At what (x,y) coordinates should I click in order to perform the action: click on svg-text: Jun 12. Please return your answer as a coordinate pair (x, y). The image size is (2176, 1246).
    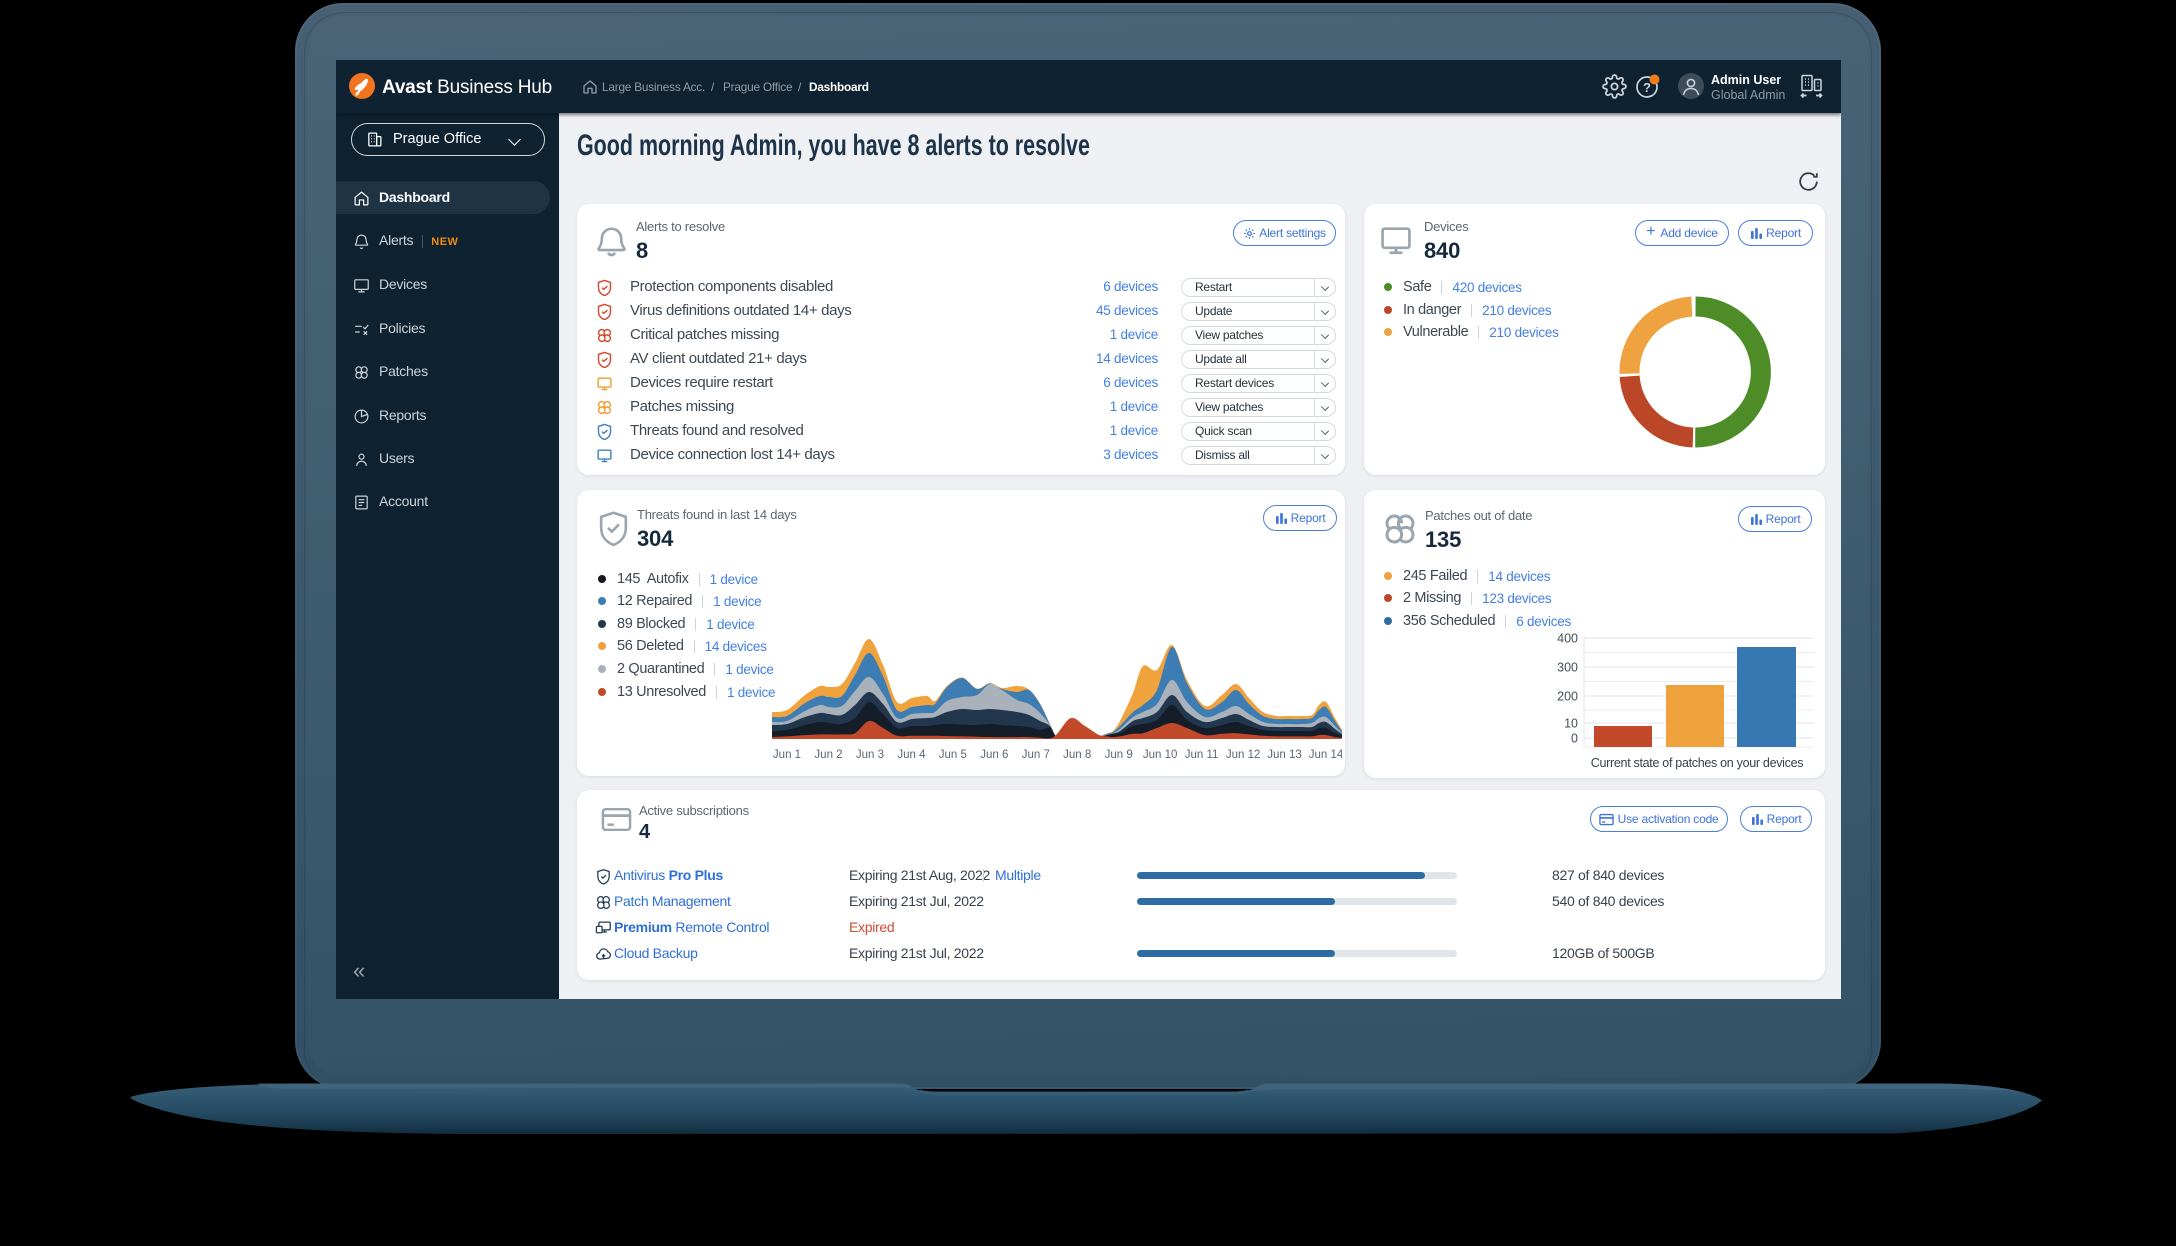
    Looking at the image, I should click on (1243, 755).